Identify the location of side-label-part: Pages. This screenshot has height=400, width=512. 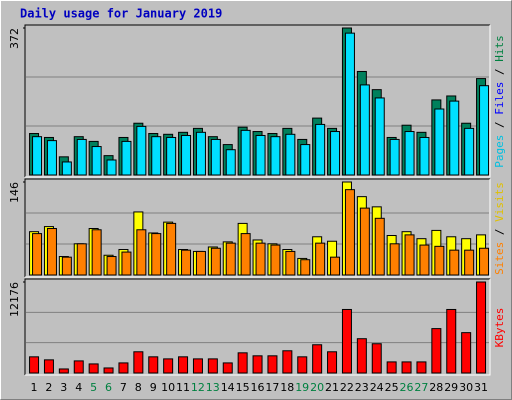
(499, 151).